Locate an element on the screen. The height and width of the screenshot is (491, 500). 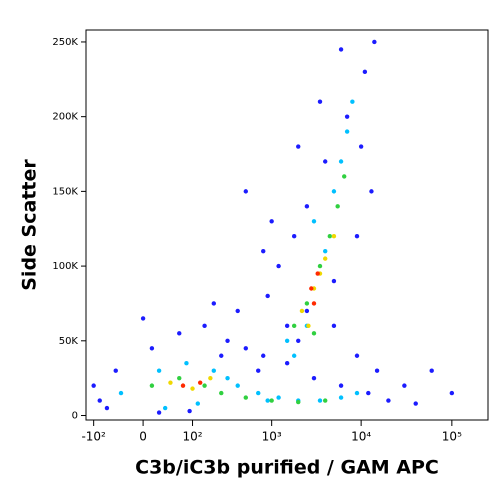
y-tick-label: 0 is located at coordinates (75, 416).